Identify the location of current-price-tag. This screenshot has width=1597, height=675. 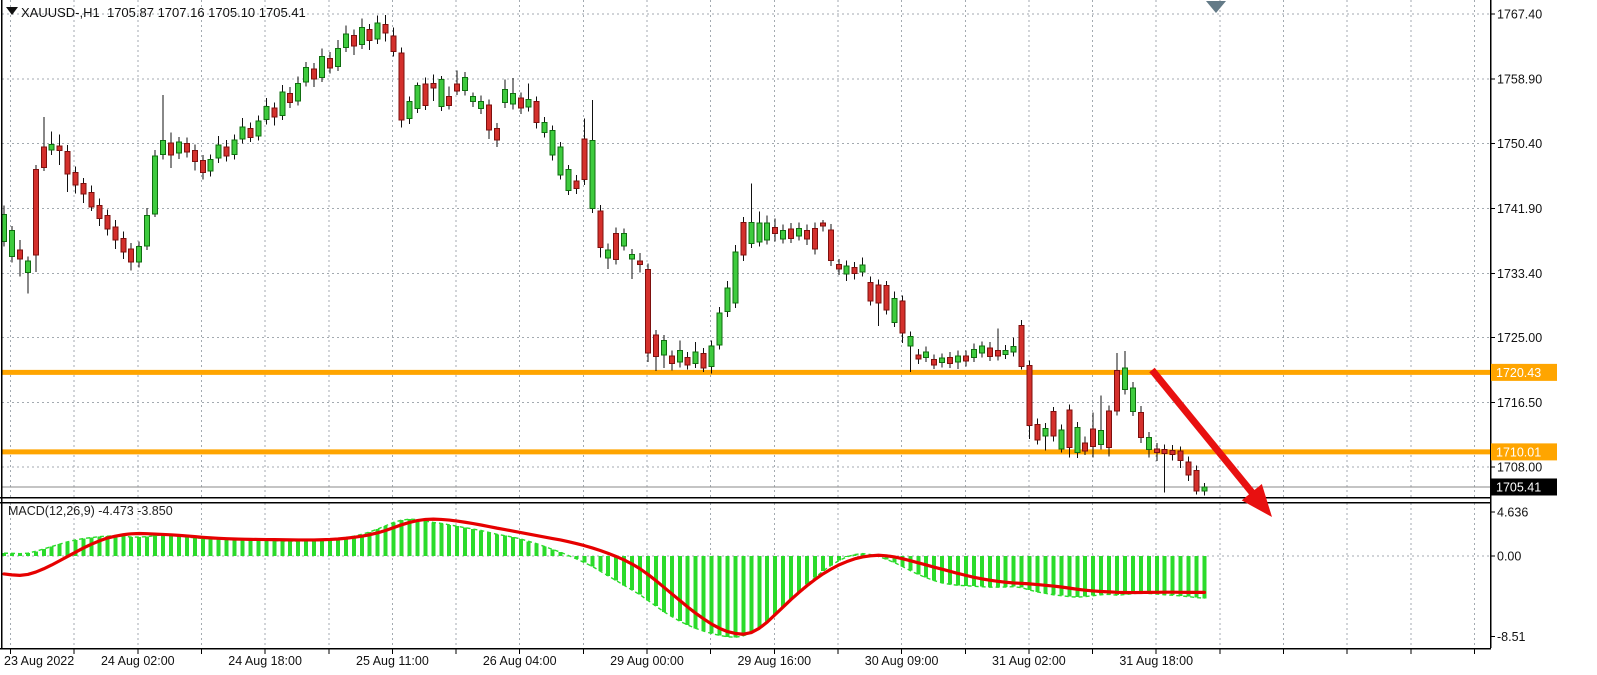
(1524, 487).